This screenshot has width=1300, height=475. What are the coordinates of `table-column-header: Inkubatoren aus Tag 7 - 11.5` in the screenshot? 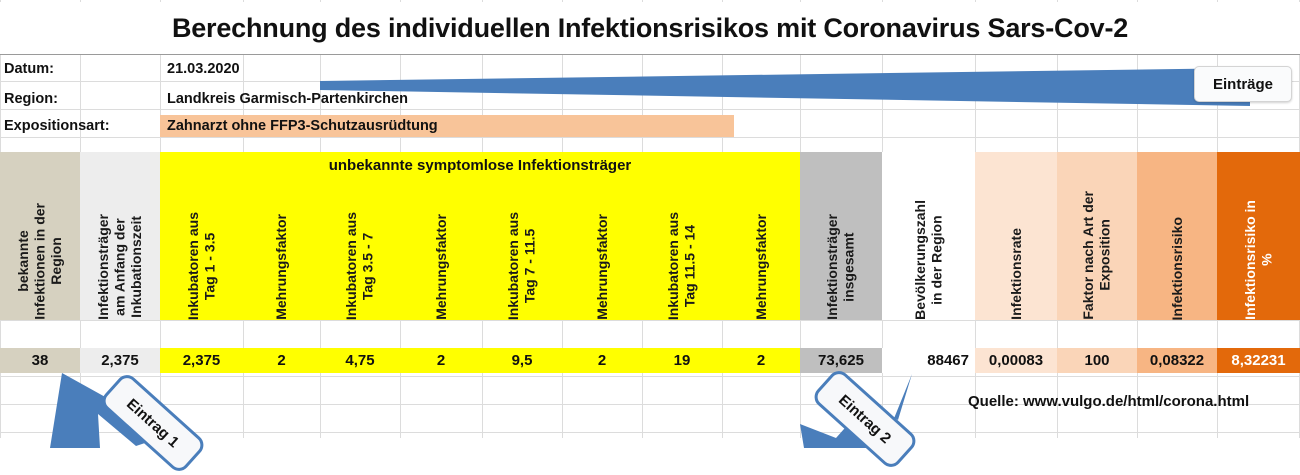 It's located at (522, 236).